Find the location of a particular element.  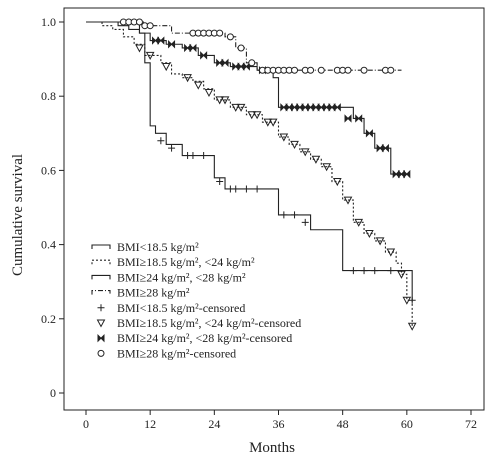

x-tick-label: 60 is located at coordinates (407, 424).